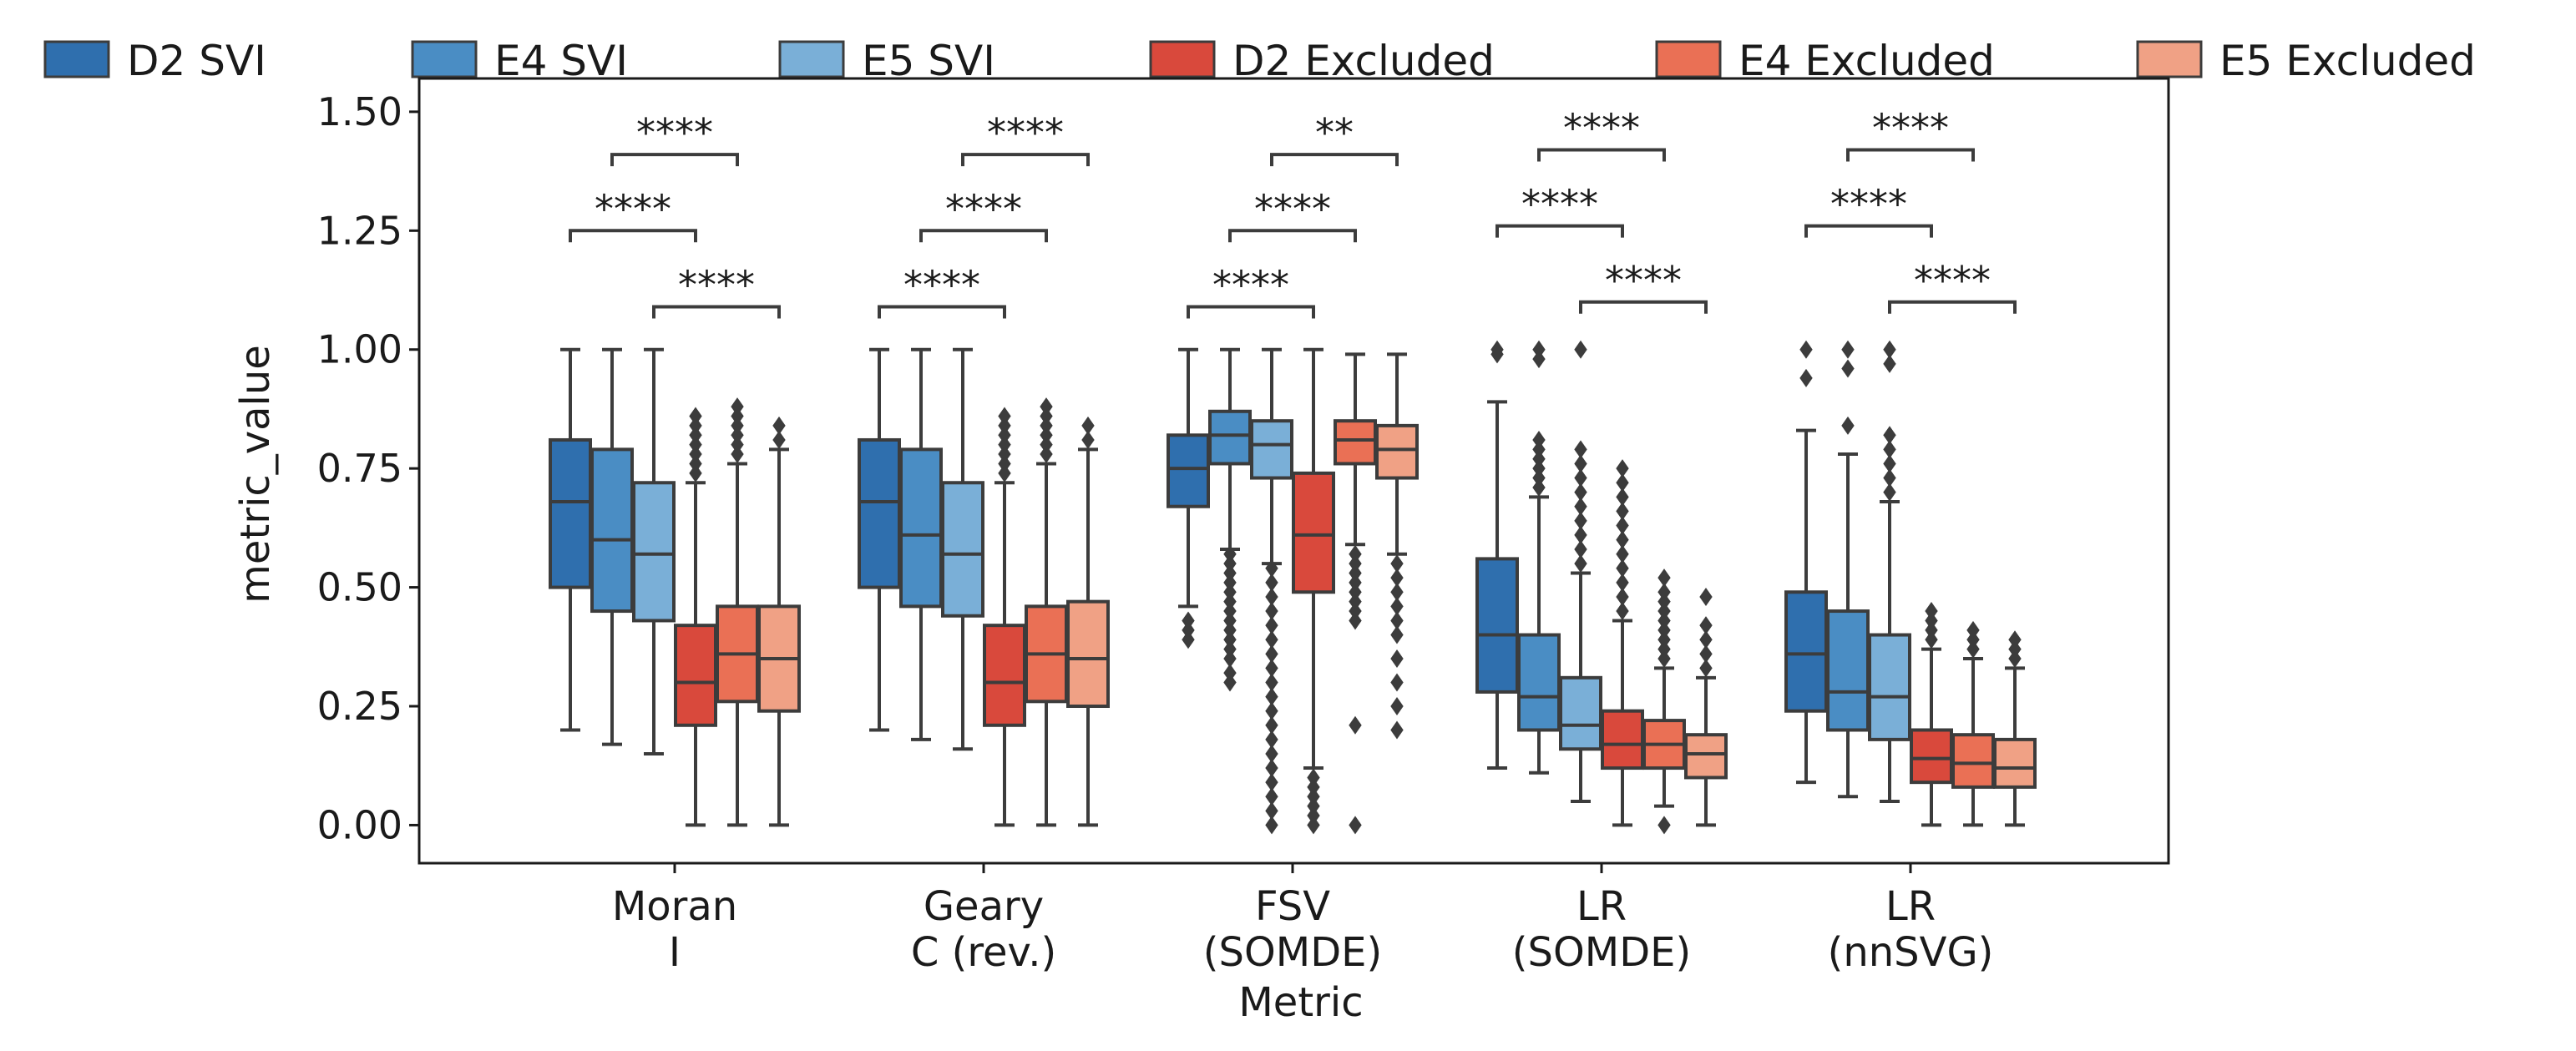 This screenshot has width=2576, height=1051. Describe the element at coordinates (984, 906) in the screenshot. I see `x-tick-label-line1: Geary` at that location.